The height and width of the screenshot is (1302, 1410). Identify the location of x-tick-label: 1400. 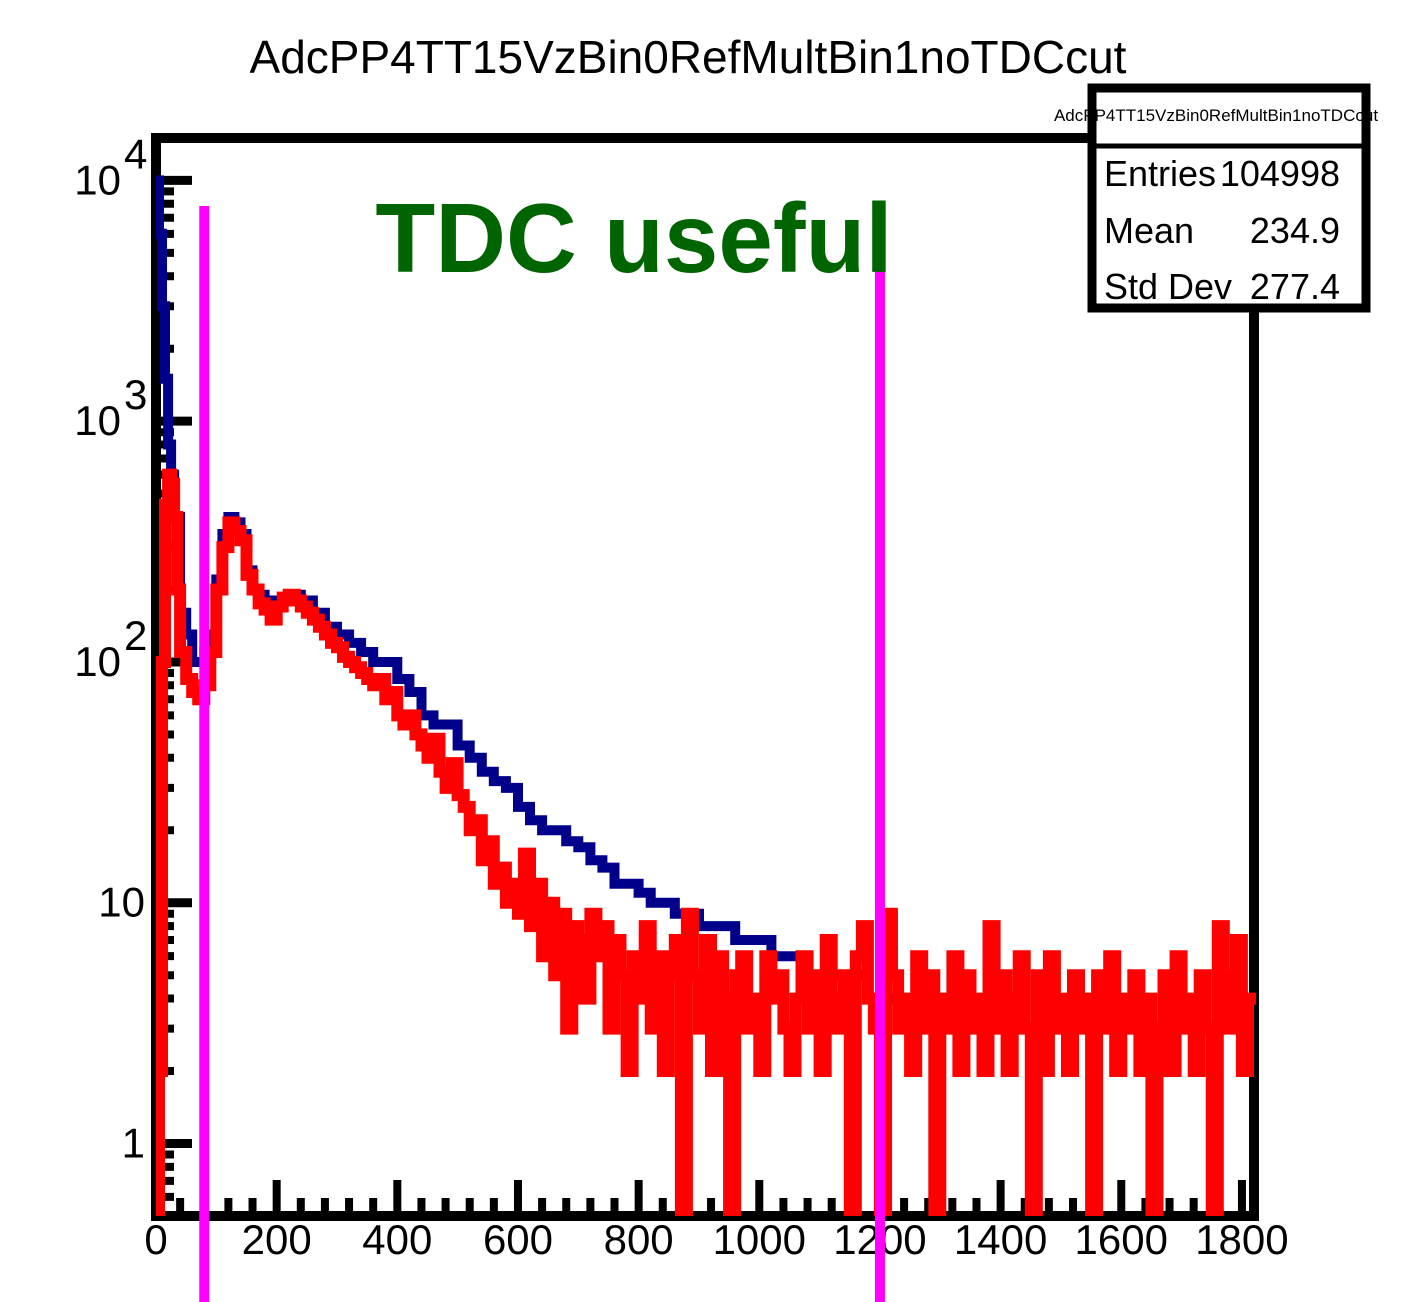
(1000, 1239).